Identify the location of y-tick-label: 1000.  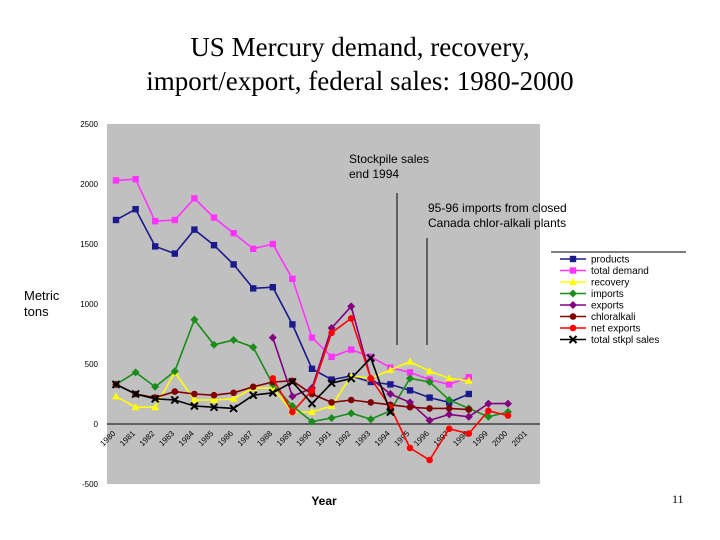
(89, 304).